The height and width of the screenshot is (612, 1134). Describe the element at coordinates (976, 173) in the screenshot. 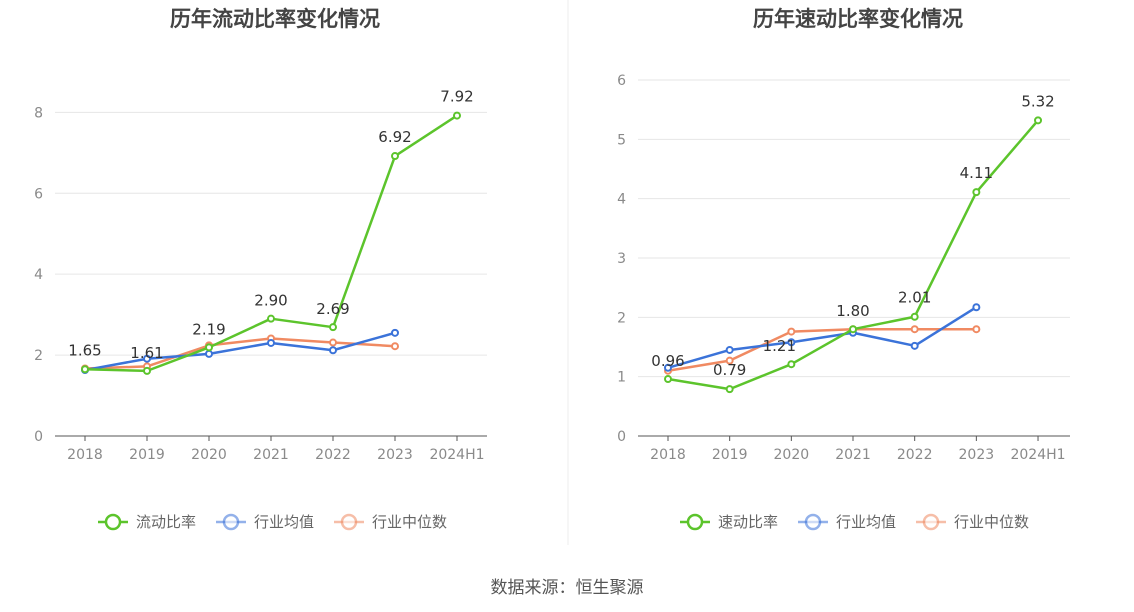

I see `data-label: 4.11` at that location.